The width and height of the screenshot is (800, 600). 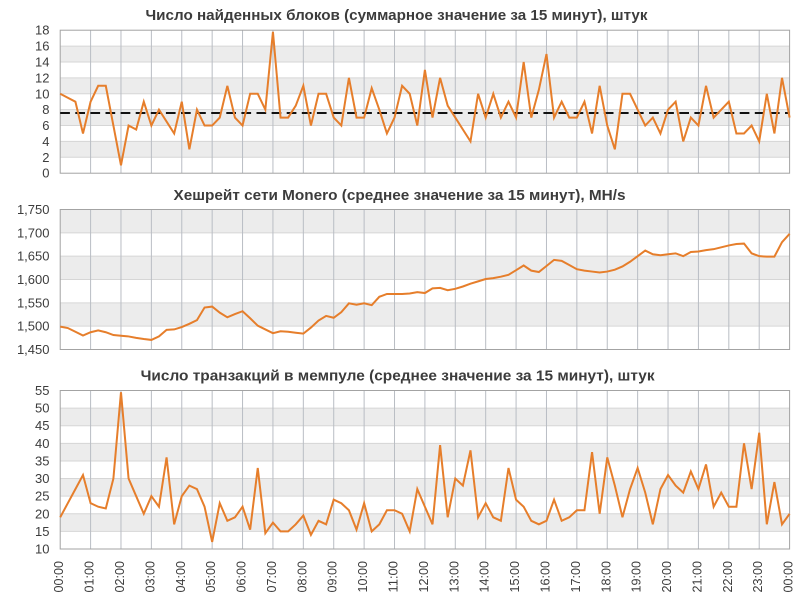 What do you see at coordinates (90, 577) in the screenshot?
I see `svg-text: 01:00` at bounding box center [90, 577].